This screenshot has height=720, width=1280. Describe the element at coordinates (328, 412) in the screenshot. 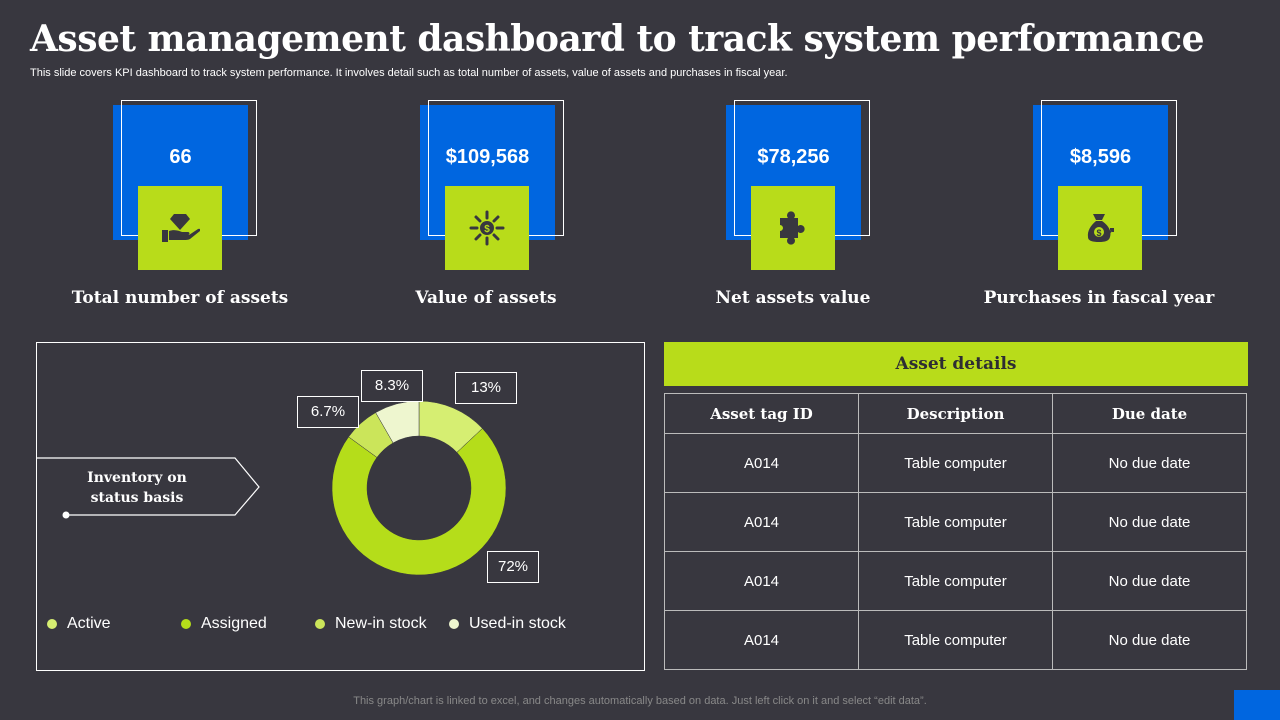

I see `data-label-new-in-stock: 6.7%` at that location.